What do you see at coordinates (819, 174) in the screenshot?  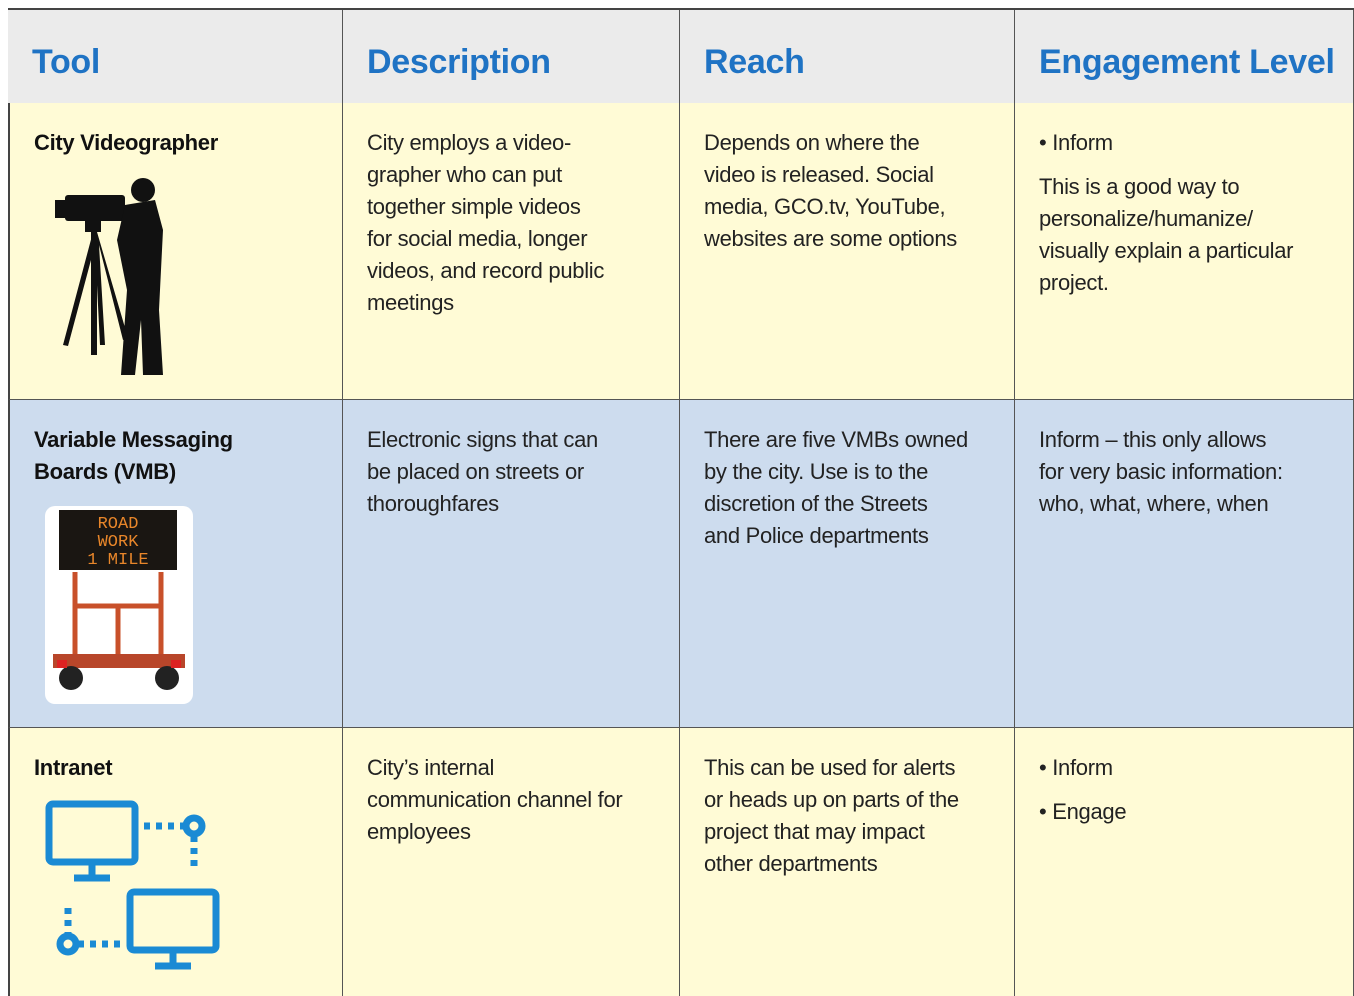 I see `text-line: video is released. Social` at bounding box center [819, 174].